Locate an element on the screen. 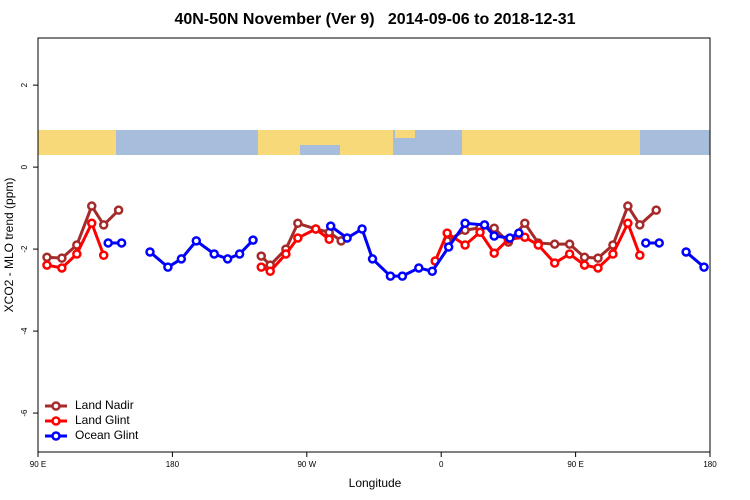  y-tick-label: 2 is located at coordinates (24, 84).